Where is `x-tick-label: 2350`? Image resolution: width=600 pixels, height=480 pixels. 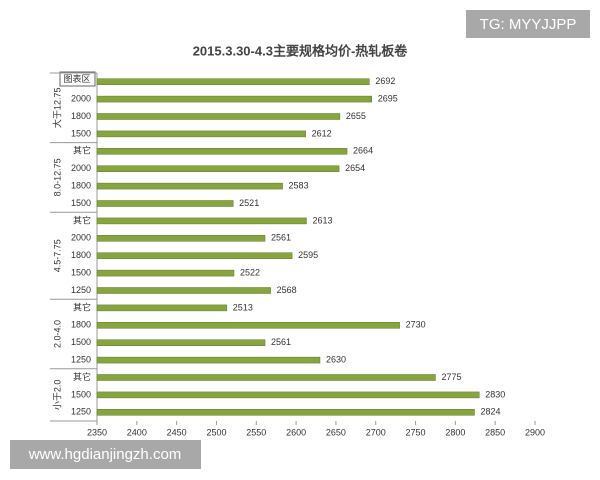 x-tick-label: 2350 is located at coordinates (97, 432).